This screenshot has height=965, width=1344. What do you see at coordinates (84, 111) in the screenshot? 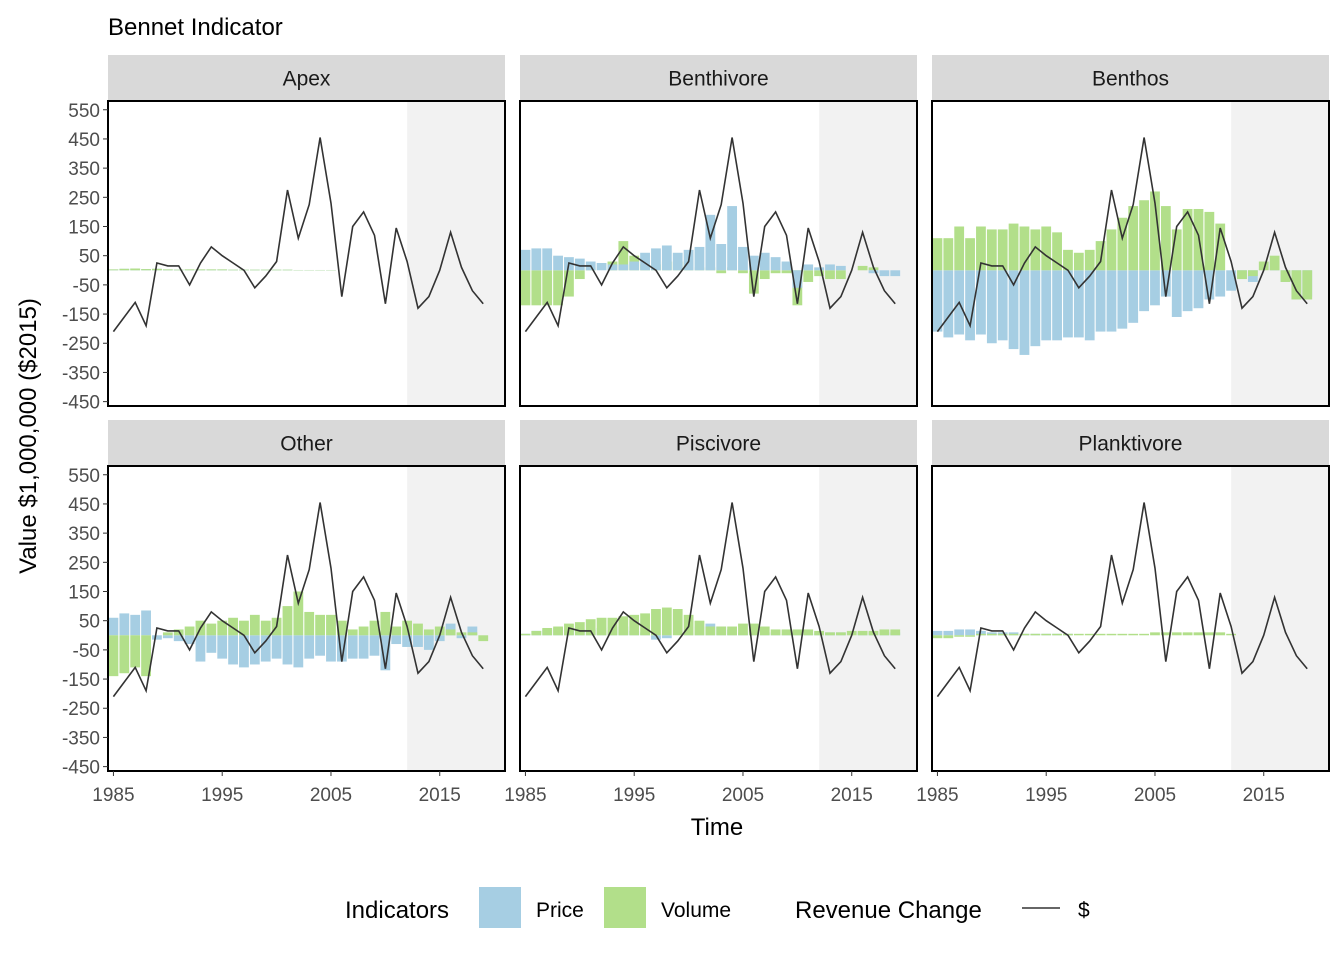
I see `y-tick-label: 550` at bounding box center [84, 111].